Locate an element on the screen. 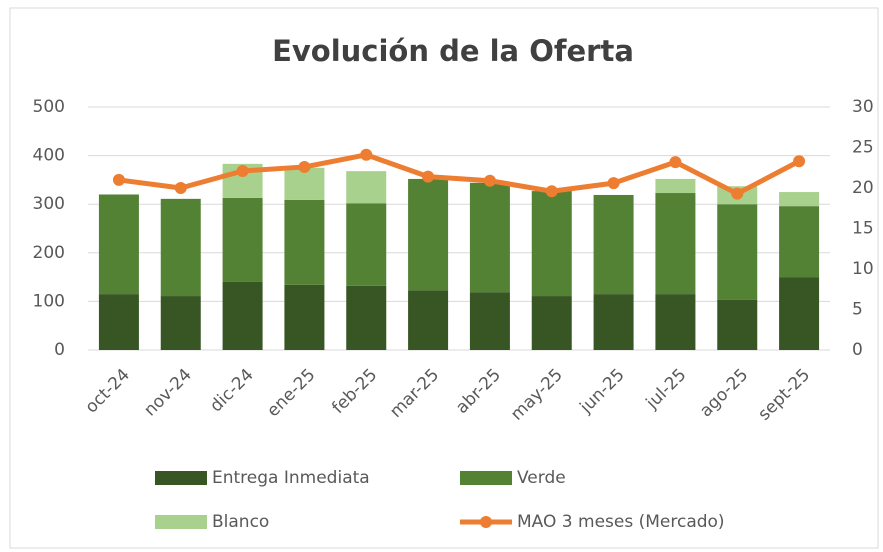 Image resolution: width=883 pixels, height=552 pixels. y2-tick-label: 25 is located at coordinates (863, 148).